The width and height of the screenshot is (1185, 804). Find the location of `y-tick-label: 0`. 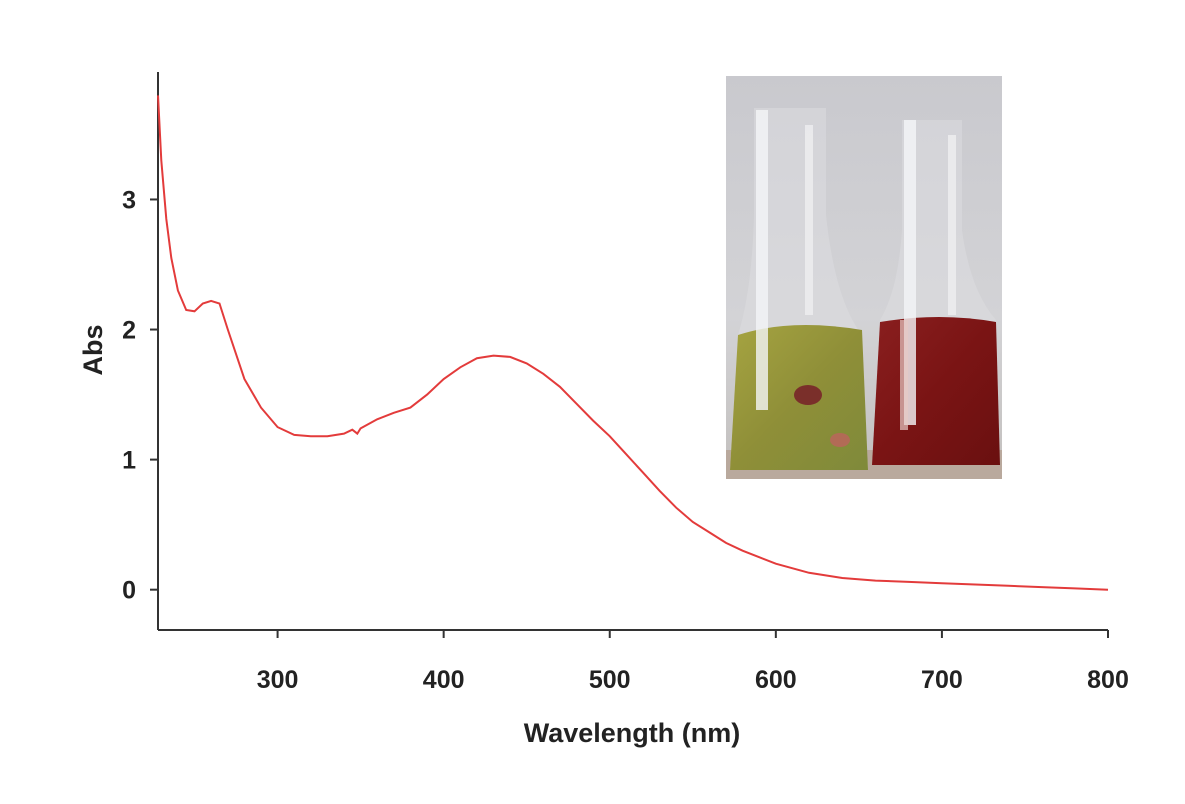

y-tick-label: 0 is located at coordinates (129, 591).